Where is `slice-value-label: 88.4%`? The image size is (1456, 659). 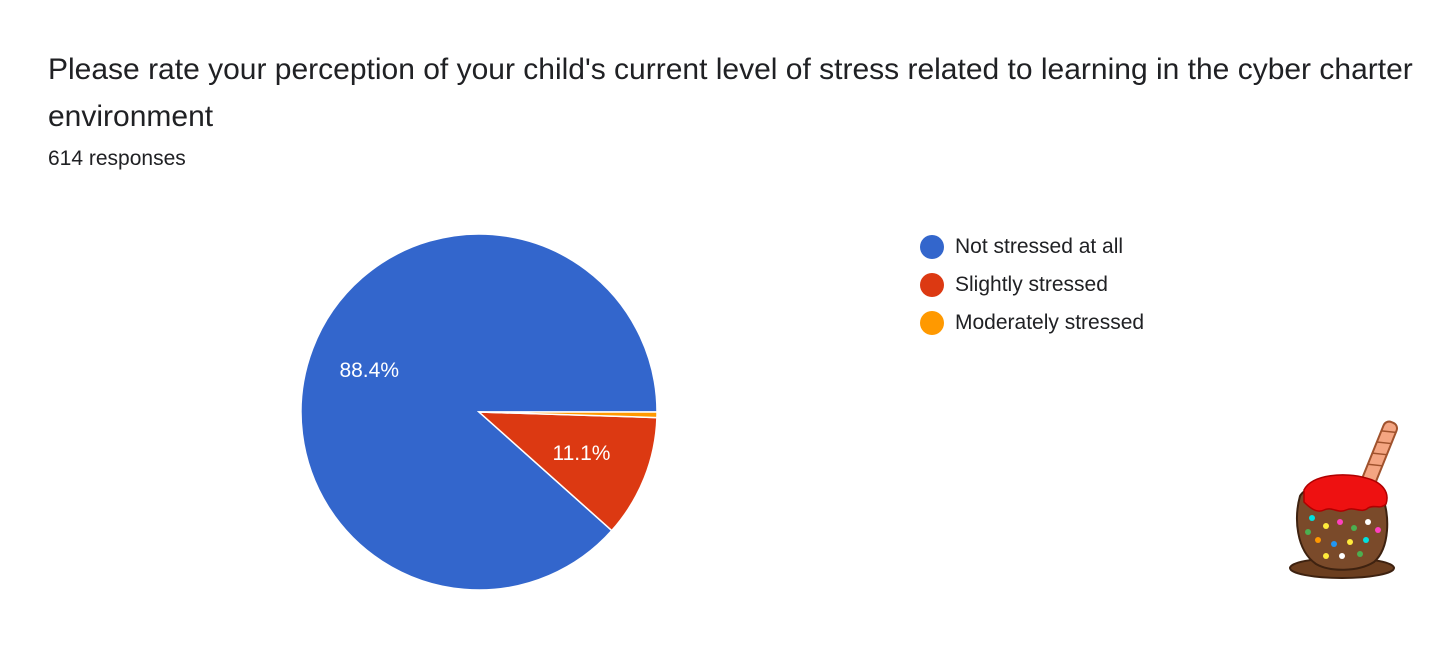 slice-value-label: 88.4% is located at coordinates (369, 370).